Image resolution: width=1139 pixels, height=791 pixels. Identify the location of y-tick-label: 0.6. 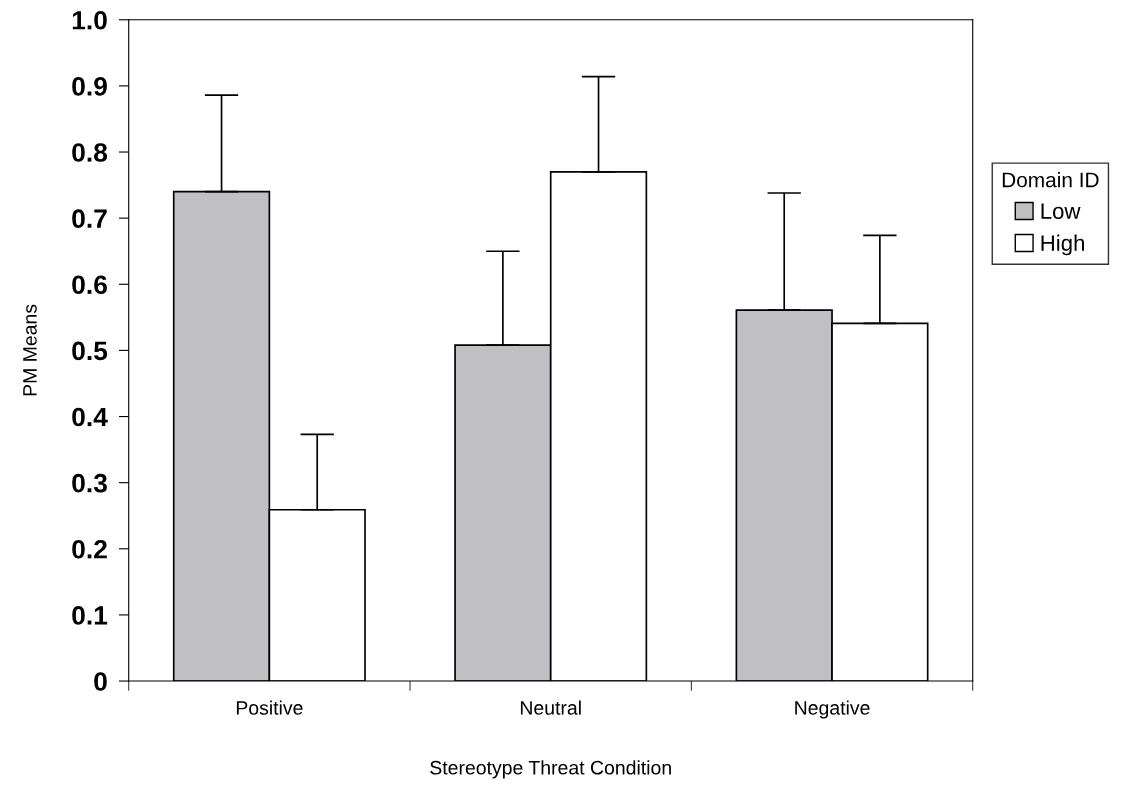
(89, 285).